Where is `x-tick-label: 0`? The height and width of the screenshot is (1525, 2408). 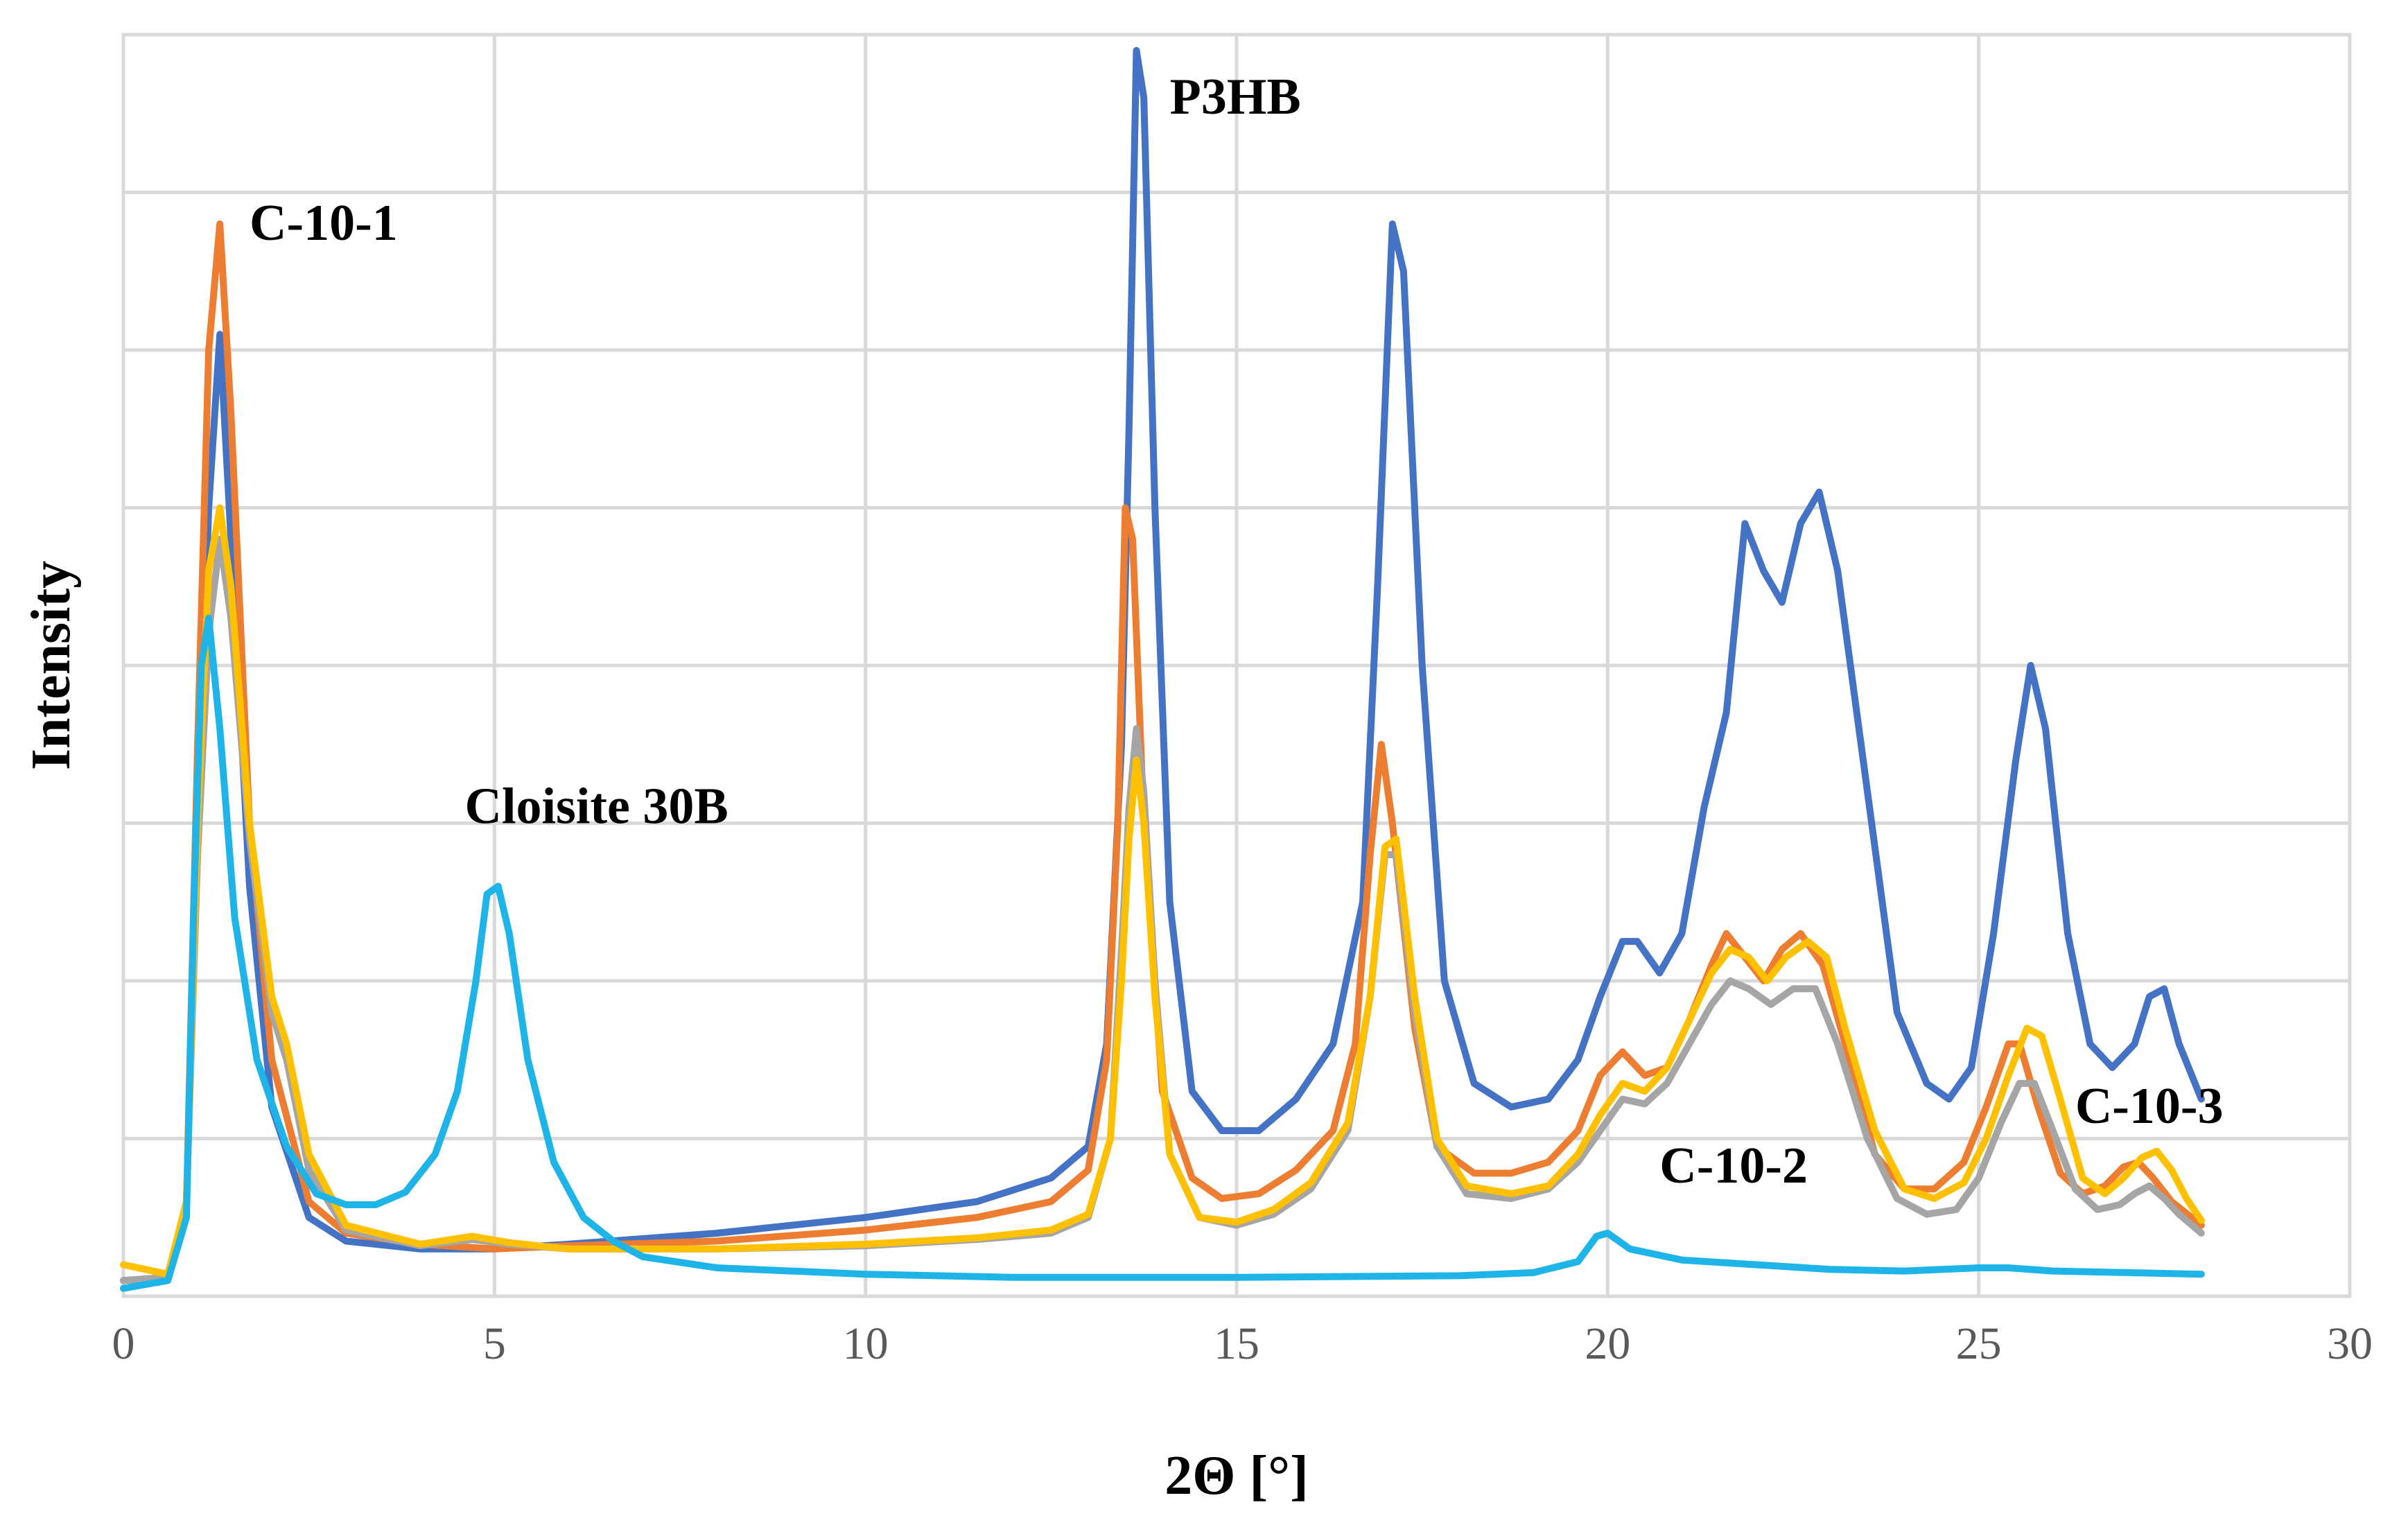
x-tick-label: 0 is located at coordinates (123, 1344).